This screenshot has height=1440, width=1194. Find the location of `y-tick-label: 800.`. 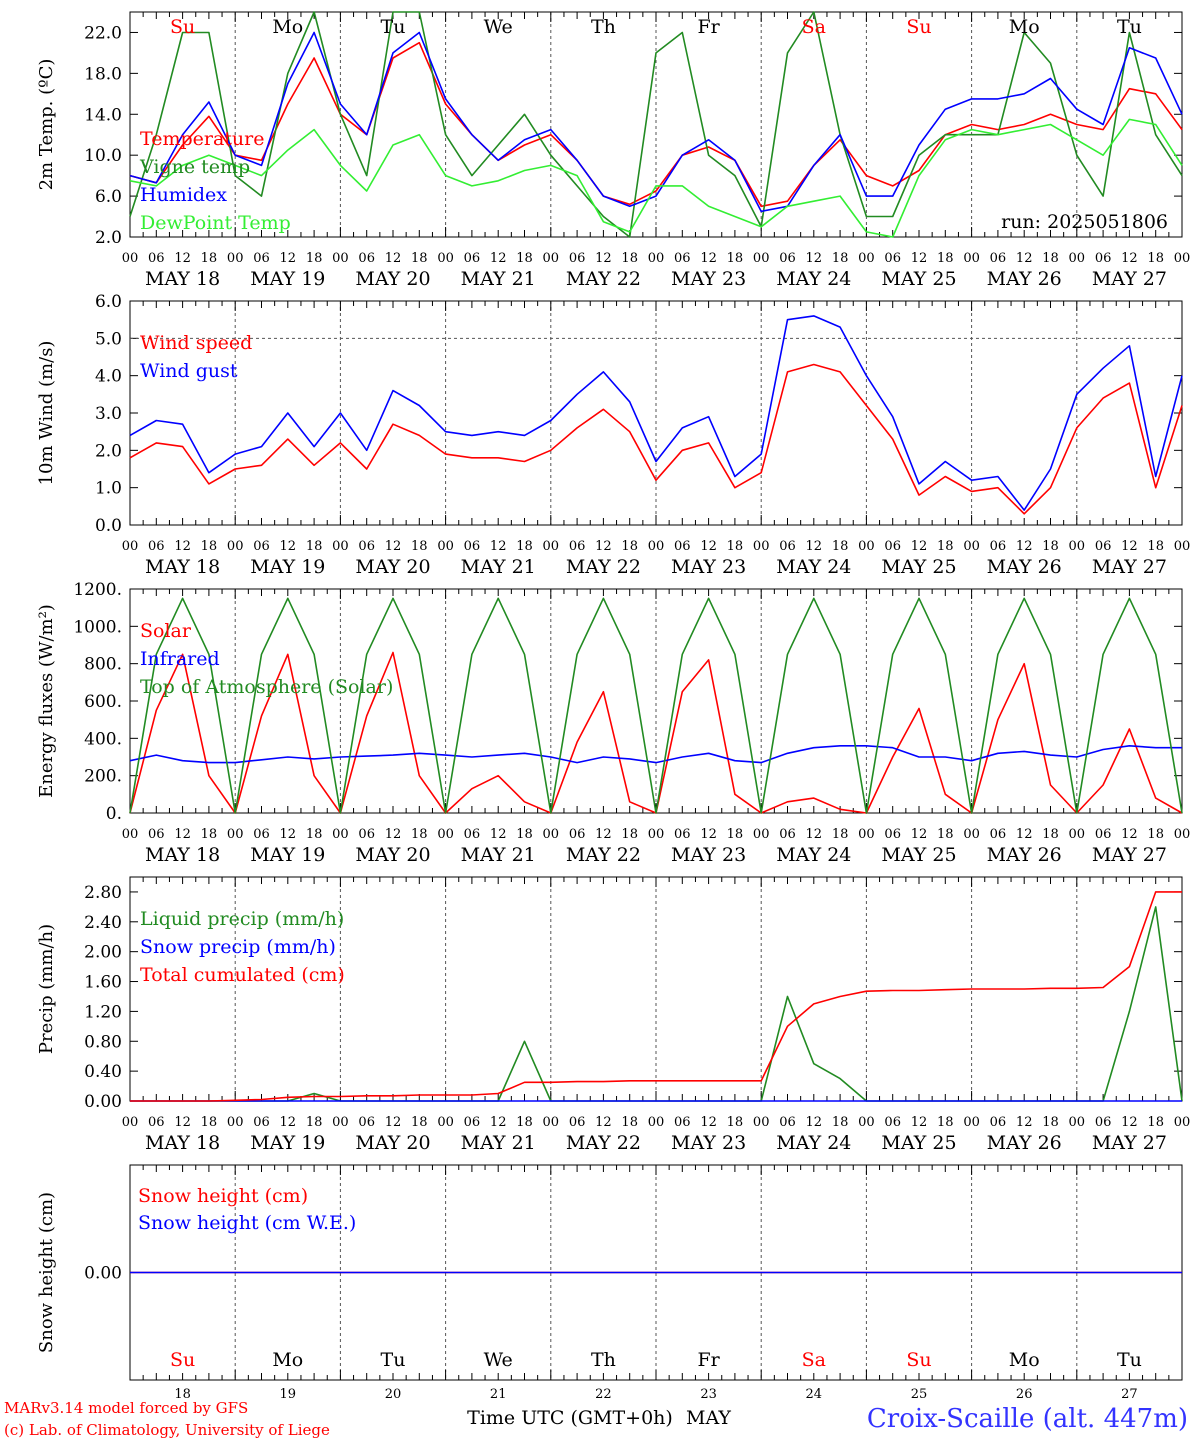

y-tick-label: 800. is located at coordinates (103, 665).